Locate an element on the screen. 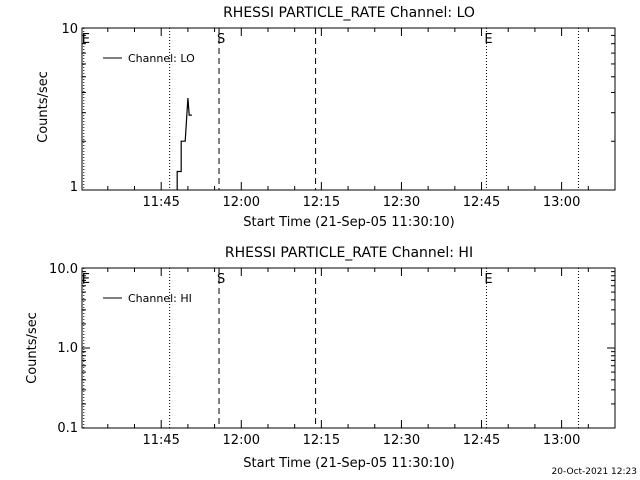 This screenshot has height=480, width=640. y-tick-label: 0.1 is located at coordinates (67, 428).